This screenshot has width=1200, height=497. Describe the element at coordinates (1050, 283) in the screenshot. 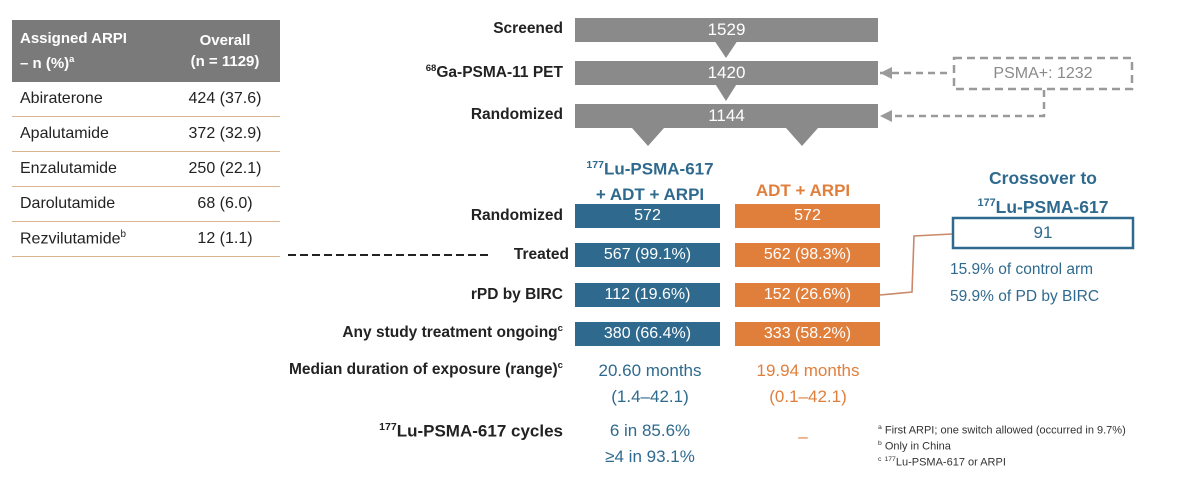

I see `crossover-stats: 15.9% of control arm 59.9% of PD by BIRC` at that location.